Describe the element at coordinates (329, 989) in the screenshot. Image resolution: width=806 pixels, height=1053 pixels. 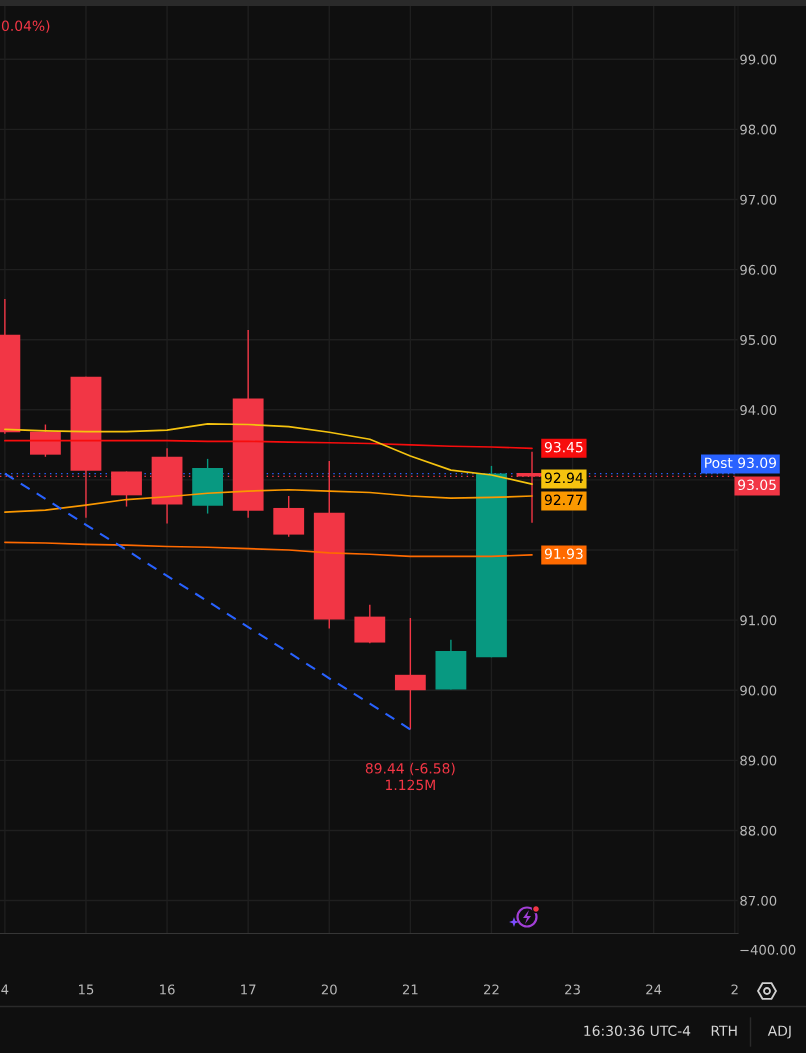
I see `x-tick-label: 20` at that location.